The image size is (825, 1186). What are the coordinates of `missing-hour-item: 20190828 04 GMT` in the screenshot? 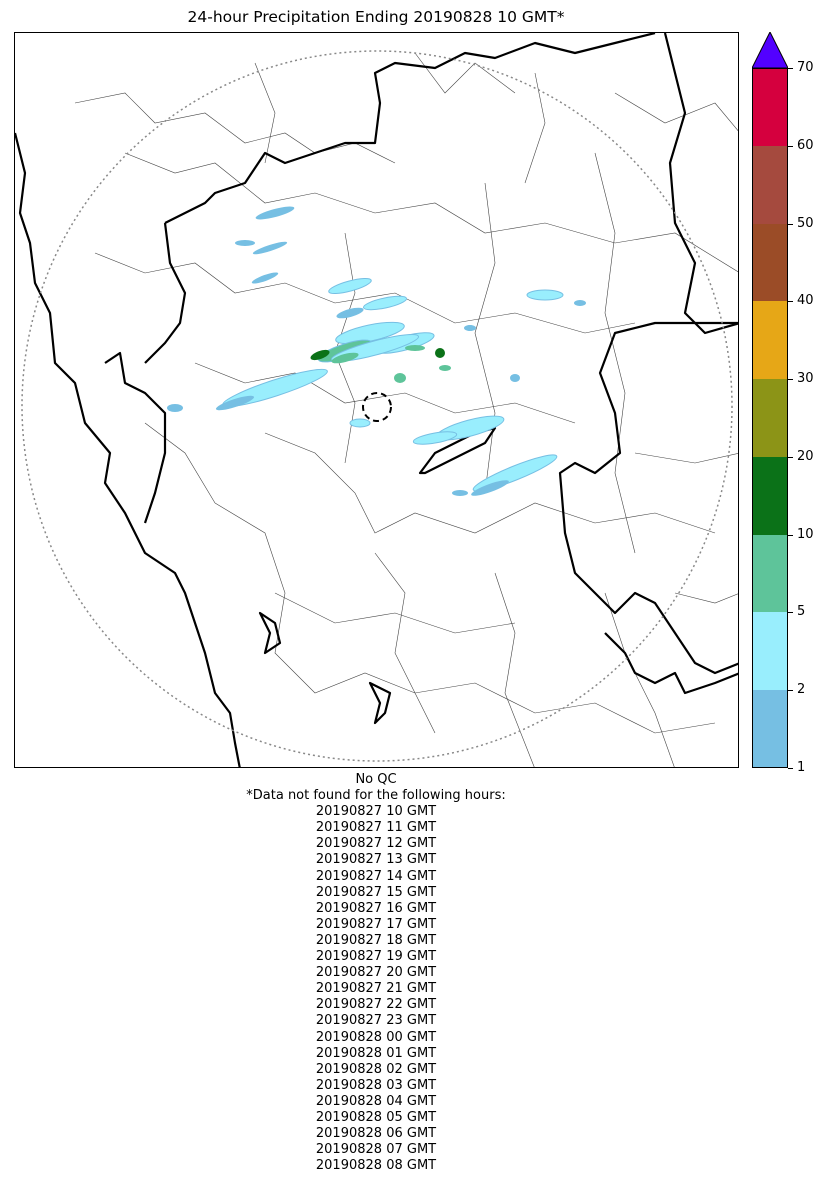 It's located at (376, 1101).